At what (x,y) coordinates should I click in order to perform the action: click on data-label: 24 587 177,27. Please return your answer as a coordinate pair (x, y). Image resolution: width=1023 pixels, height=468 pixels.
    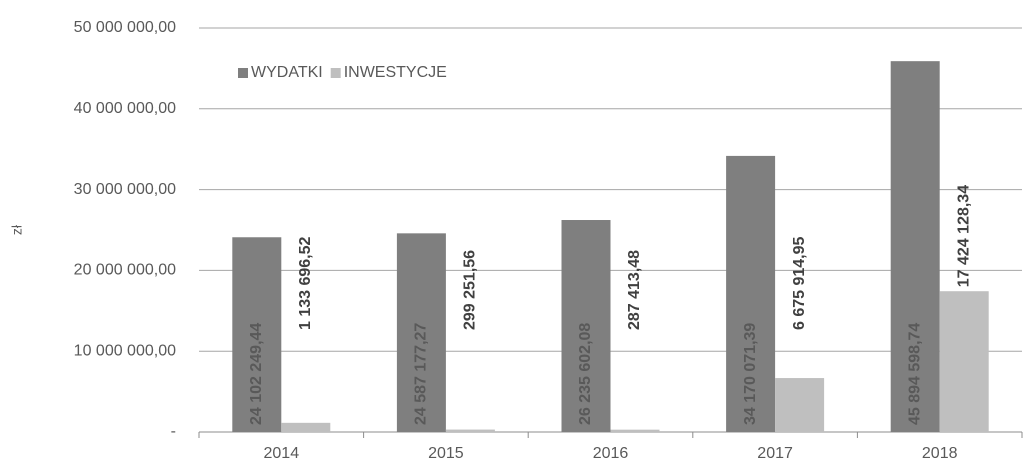
    Looking at the image, I should click on (421, 374).